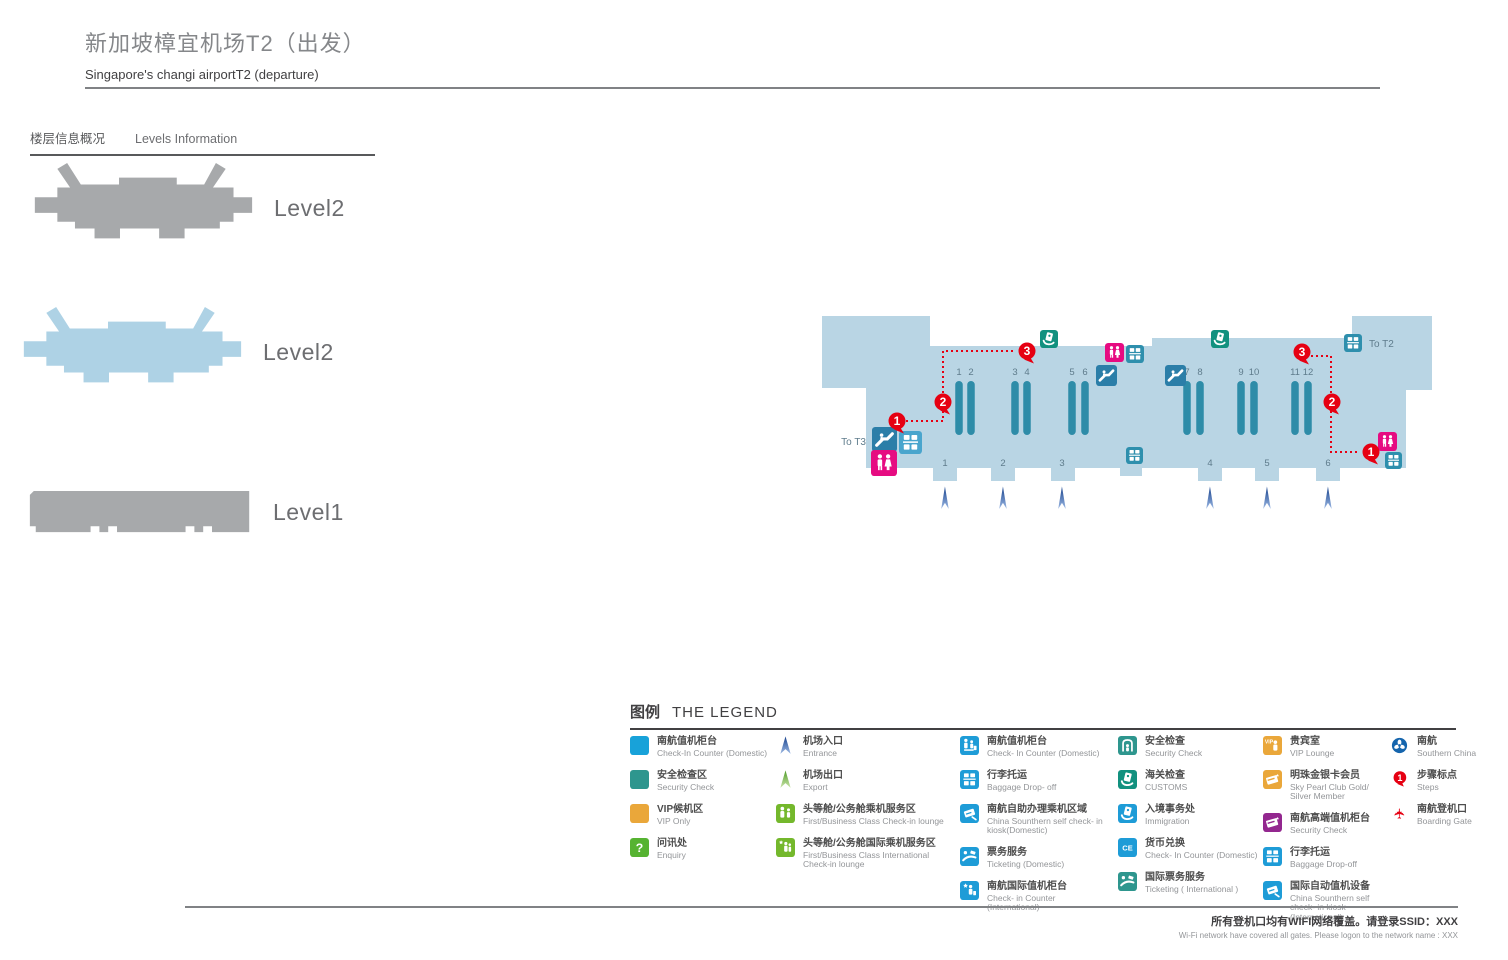 This screenshot has height=960, width=1508. I want to click on svg-text: CE, so click(1127, 848).